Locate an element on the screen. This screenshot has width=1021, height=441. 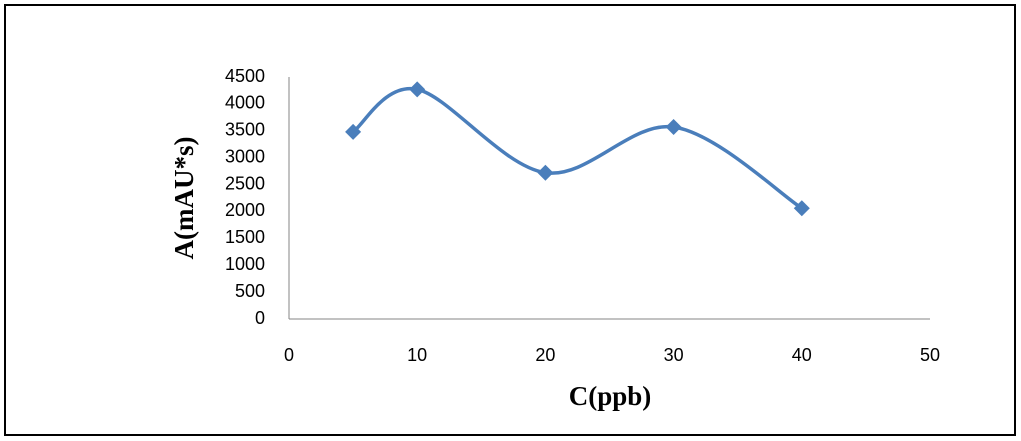
y-tick-label: 0 is located at coordinates (260, 318).